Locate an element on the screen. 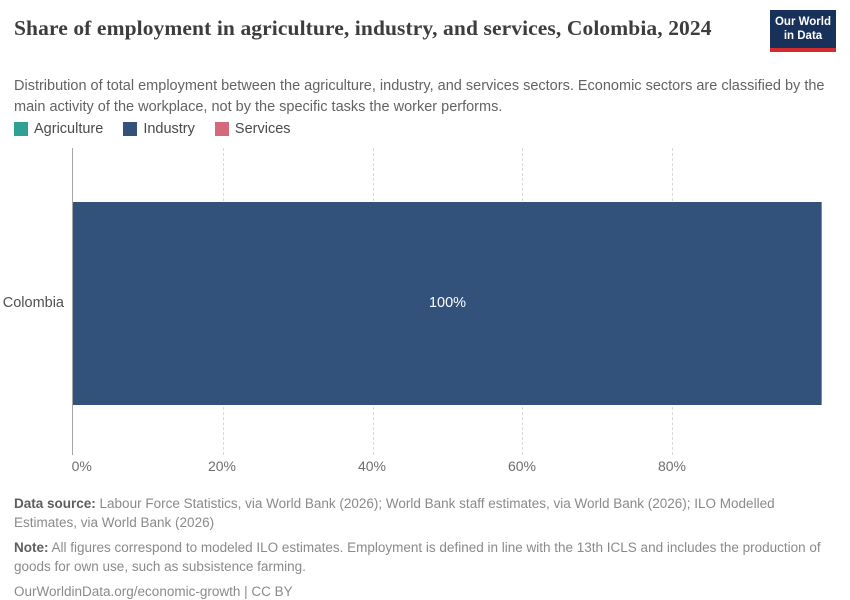 The width and height of the screenshot is (850, 600). owid-logo: Our World in Data is located at coordinates (803, 31).